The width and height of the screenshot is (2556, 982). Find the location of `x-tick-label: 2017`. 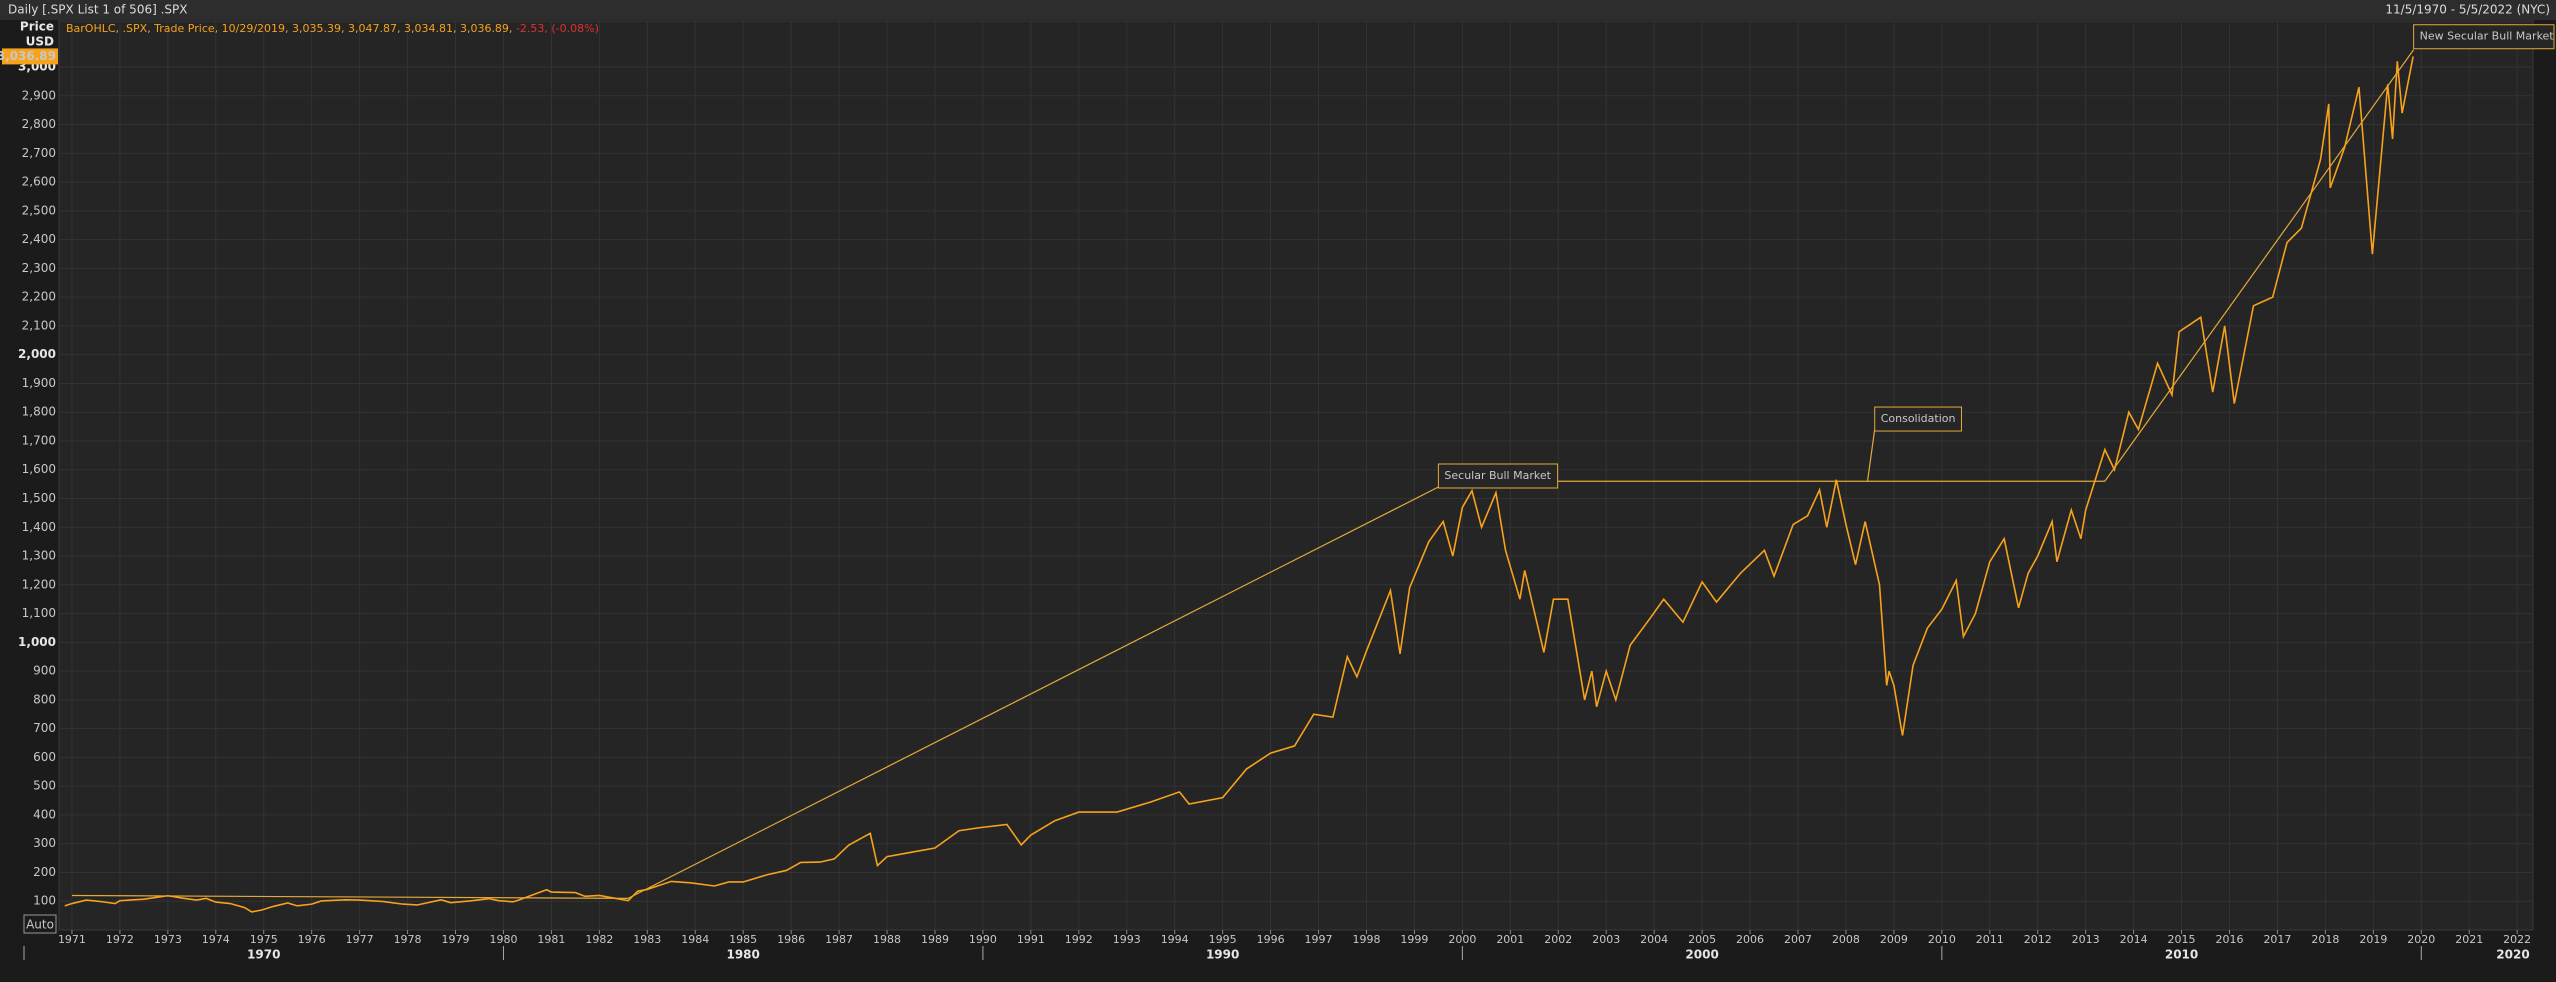

x-tick-label: 2017 is located at coordinates (2277, 939).